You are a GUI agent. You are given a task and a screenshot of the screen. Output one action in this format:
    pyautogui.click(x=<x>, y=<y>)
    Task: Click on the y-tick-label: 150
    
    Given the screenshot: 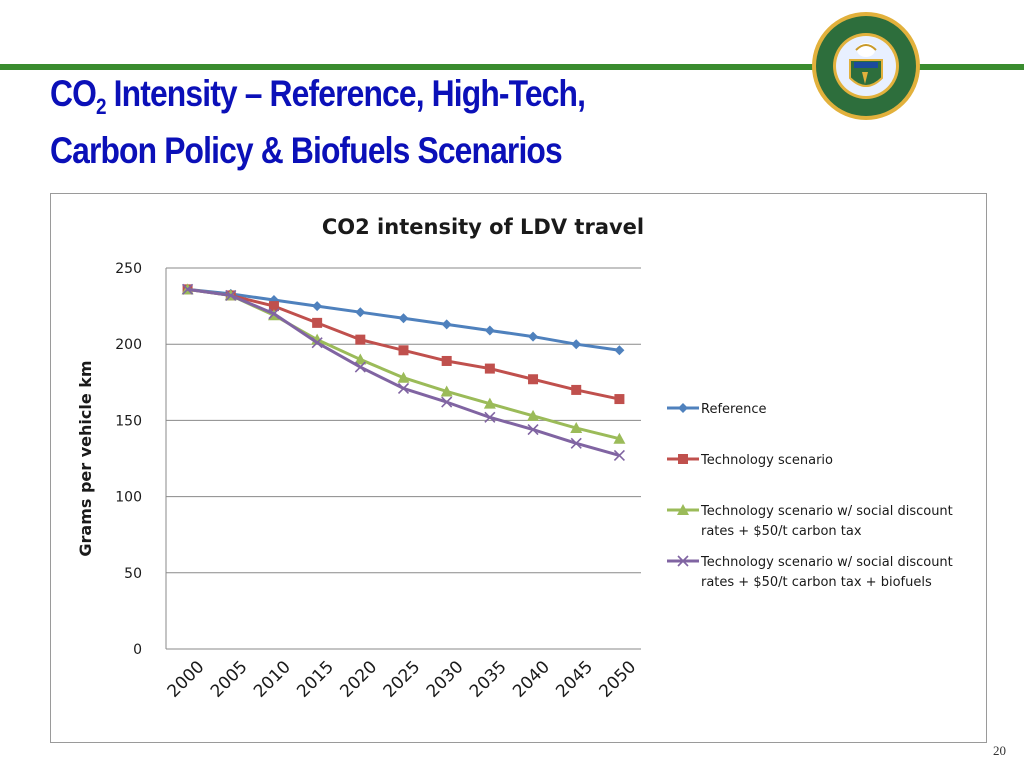 What is the action you would take?
    pyautogui.click(x=128, y=421)
    